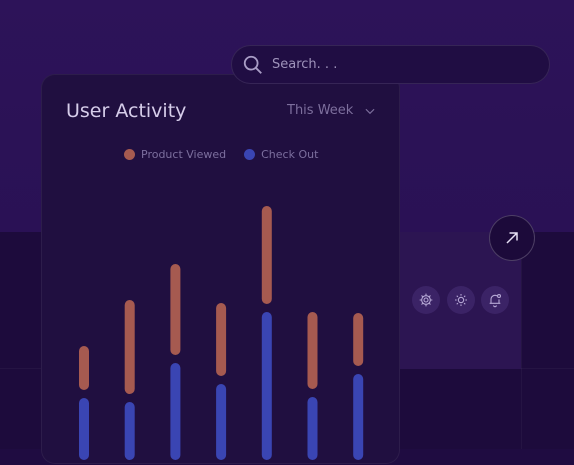 Image resolution: width=574 pixels, height=465 pixels. What do you see at coordinates (370, 111) in the screenshot?
I see `chevron-down-icon` at bounding box center [370, 111].